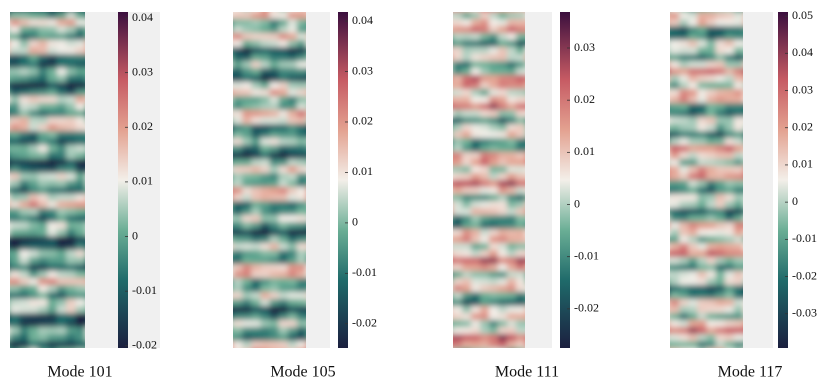  Describe the element at coordinates (527, 372) in the screenshot. I see `panel-caption: Mode 111` at that location.